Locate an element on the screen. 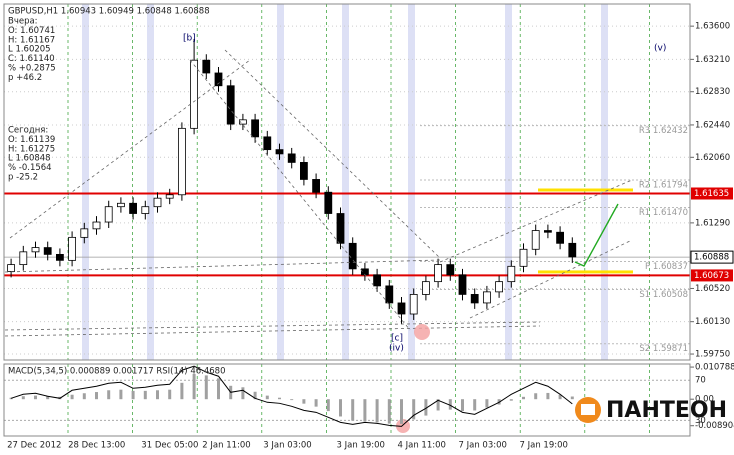  x-tick-label: 2 Jan 11:00 is located at coordinates (226, 446).